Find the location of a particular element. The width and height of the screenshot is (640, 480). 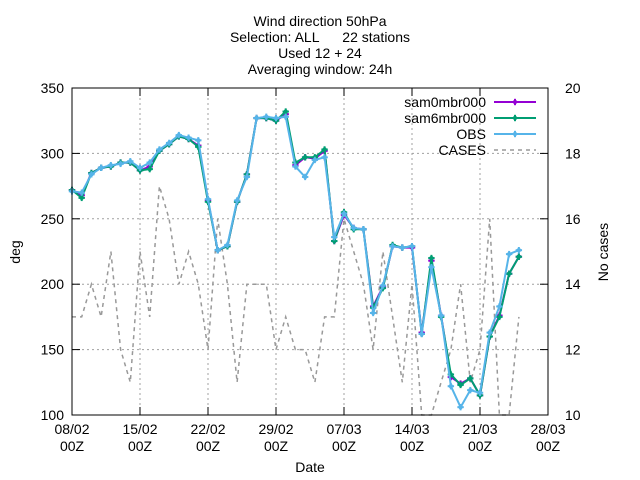

x-tick-label-date: 22/02 is located at coordinates (207, 429).